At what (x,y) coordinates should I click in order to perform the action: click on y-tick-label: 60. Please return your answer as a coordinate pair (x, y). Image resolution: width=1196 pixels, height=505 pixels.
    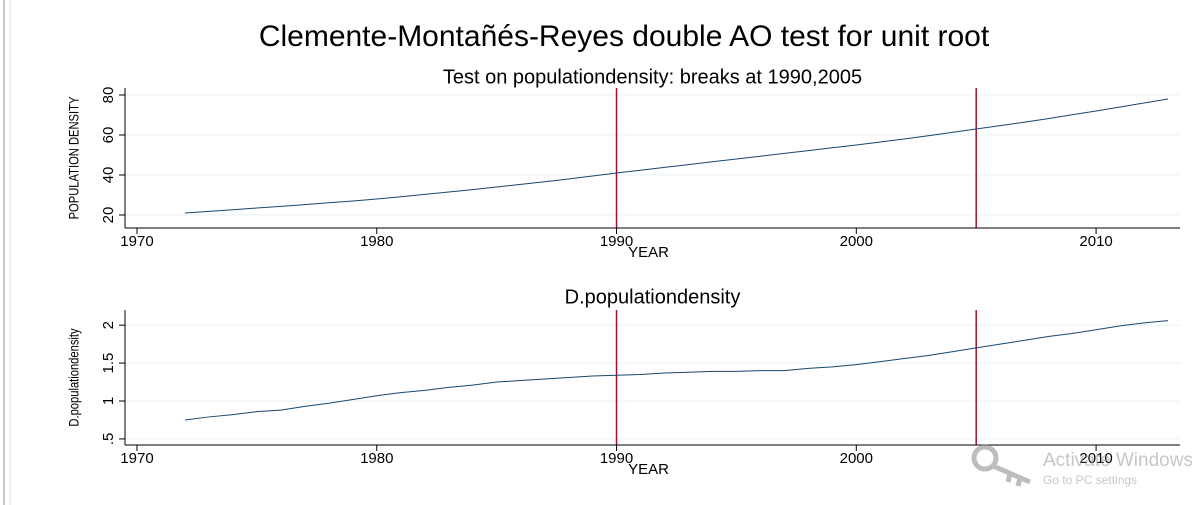
    Looking at the image, I should click on (108, 135).